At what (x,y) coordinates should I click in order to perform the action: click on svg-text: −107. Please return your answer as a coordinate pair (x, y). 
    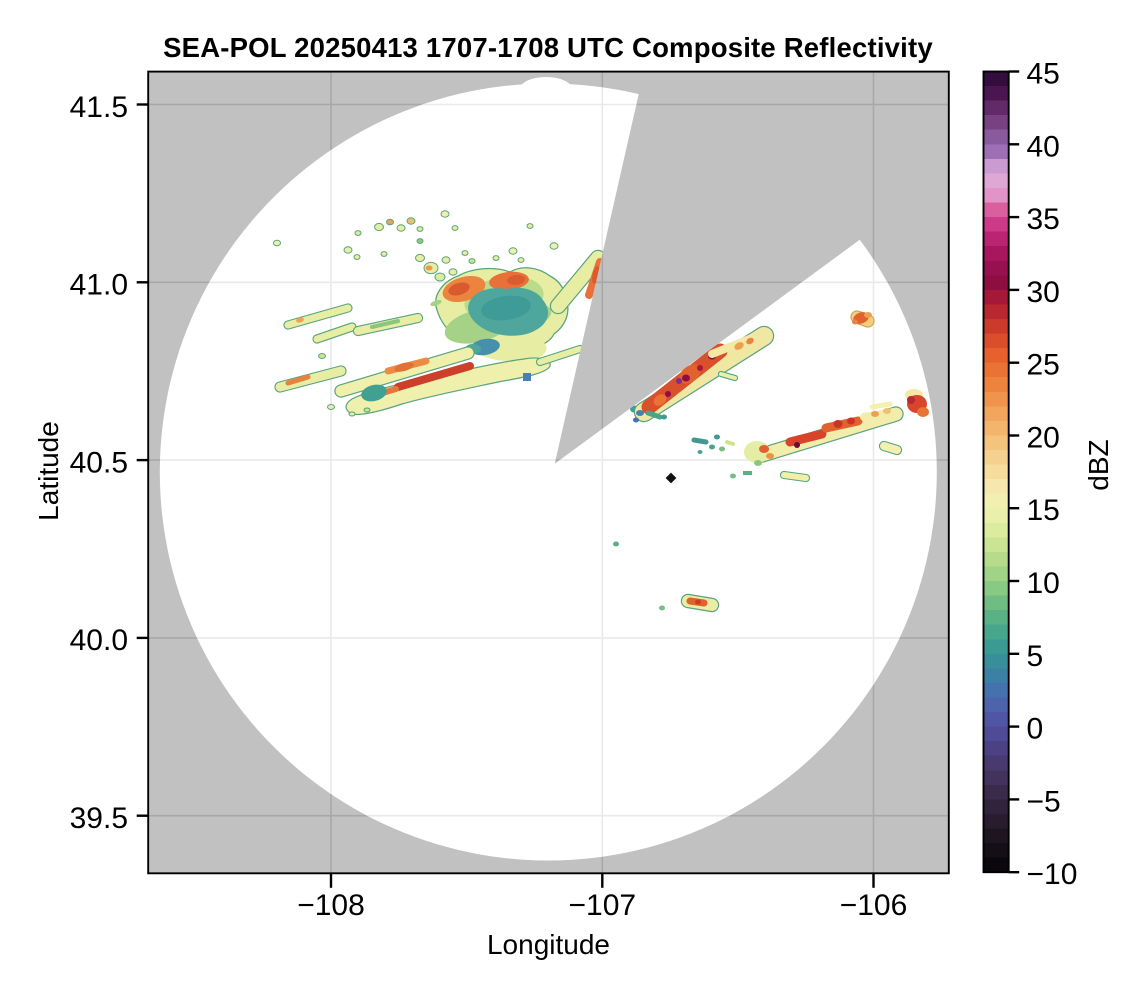
    Looking at the image, I should click on (603, 905).